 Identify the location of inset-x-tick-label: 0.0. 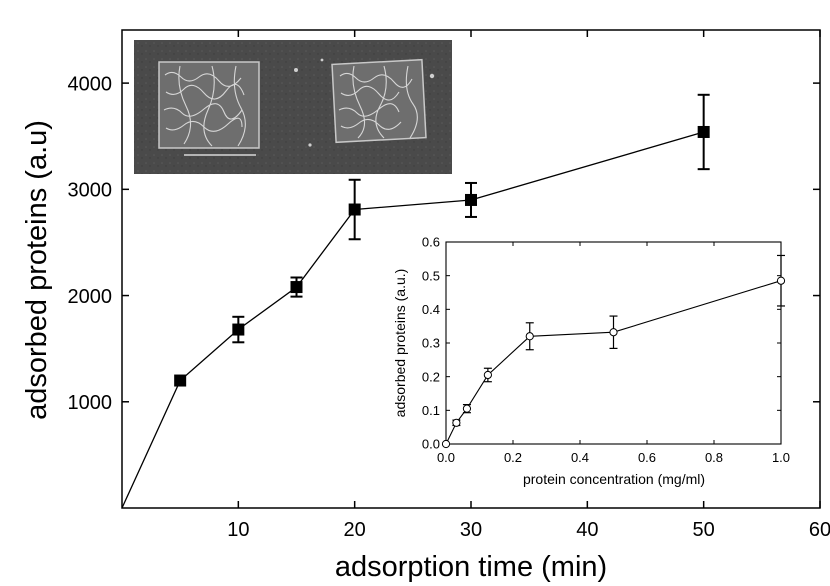
(446, 457).